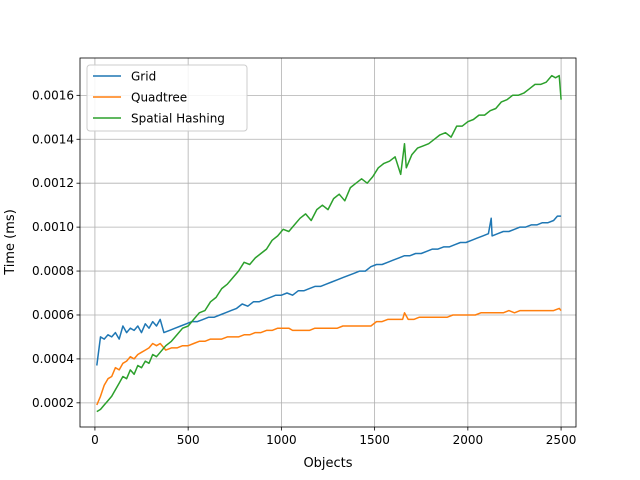 Image resolution: width=640 pixels, height=480 pixels. Describe the element at coordinates (159, 98) in the screenshot. I see `legend-label-1: Quadtree` at that location.